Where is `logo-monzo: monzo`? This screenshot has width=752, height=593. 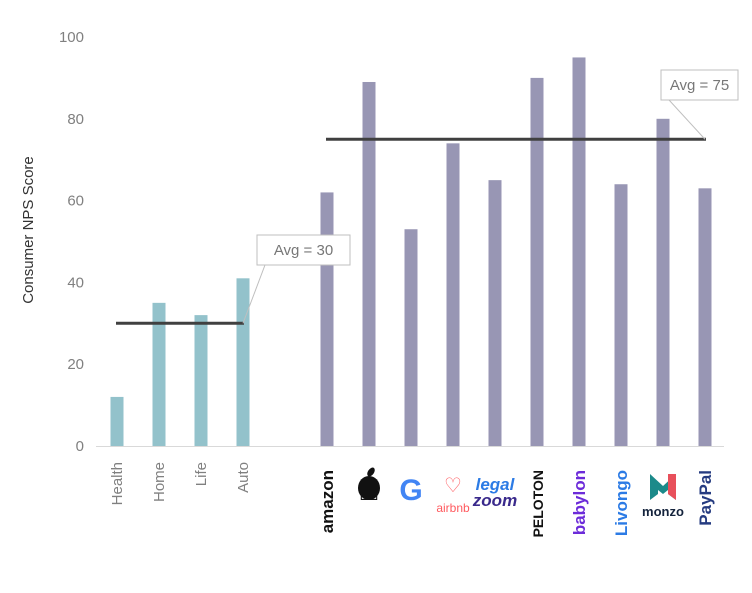
logo-monzo: monzo is located at coordinates (663, 511).